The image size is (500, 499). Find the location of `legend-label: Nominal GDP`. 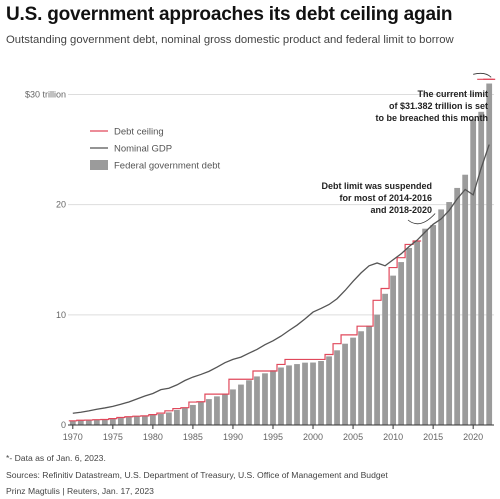

legend-label: Nominal GDP is located at coordinates (143, 149).